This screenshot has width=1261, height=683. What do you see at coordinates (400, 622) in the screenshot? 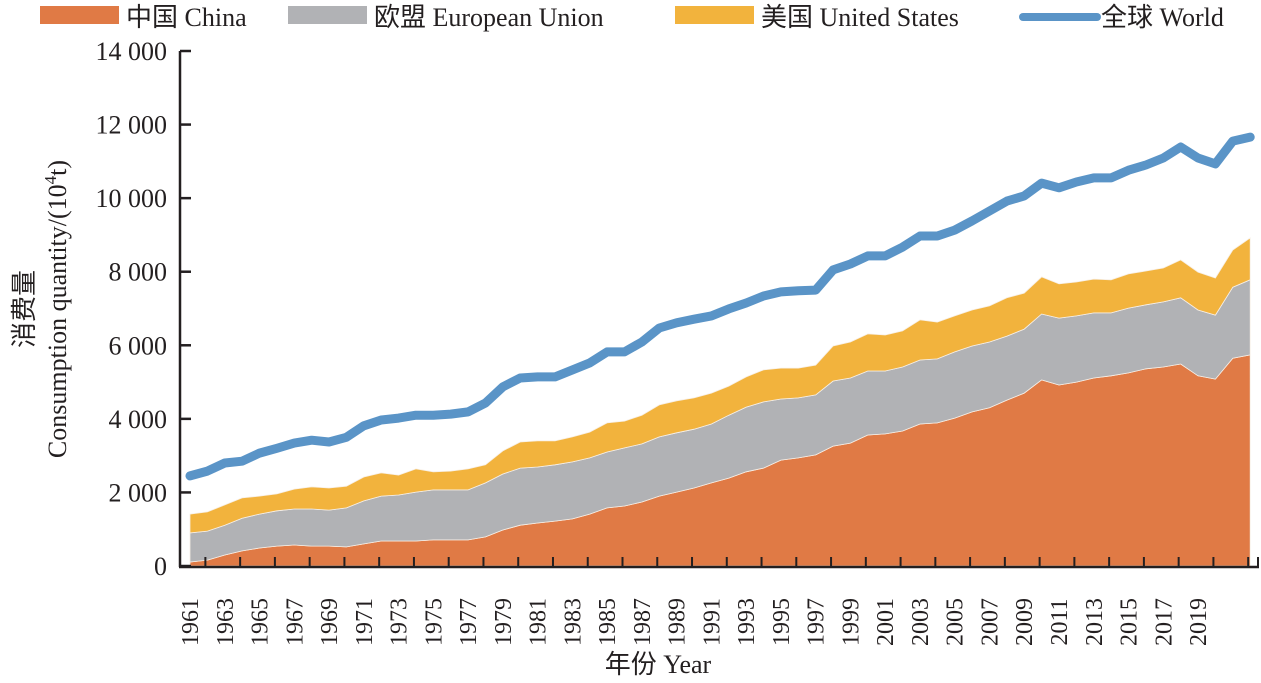
I see `x-tick-label: 1973` at bounding box center [400, 622].